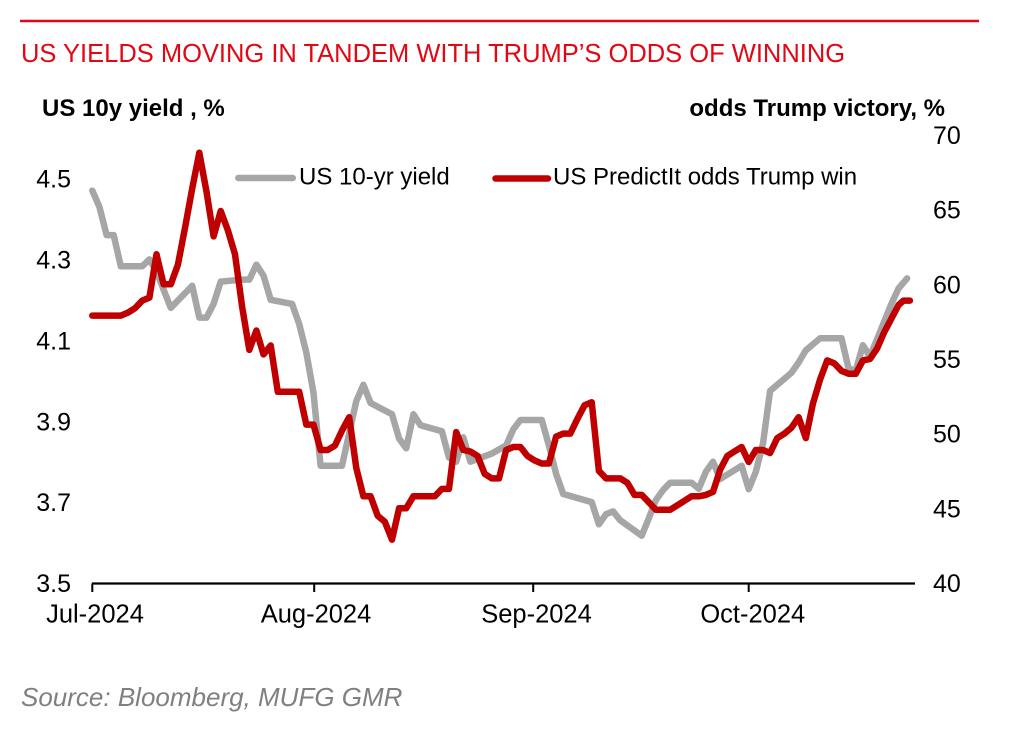 This screenshot has height=753, width=1022. What do you see at coordinates (947, 360) in the screenshot?
I see `svg-text: 55` at bounding box center [947, 360].